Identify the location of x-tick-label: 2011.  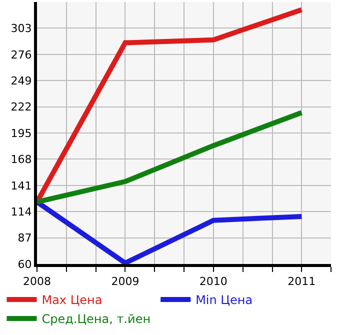
(302, 281).